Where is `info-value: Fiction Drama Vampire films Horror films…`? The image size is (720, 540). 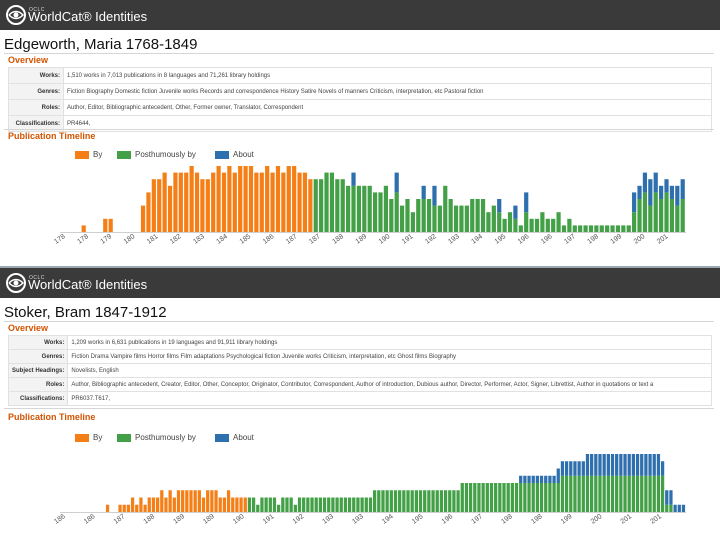 info-value: Fiction Drama Vampire films Horror films… is located at coordinates (389, 356).